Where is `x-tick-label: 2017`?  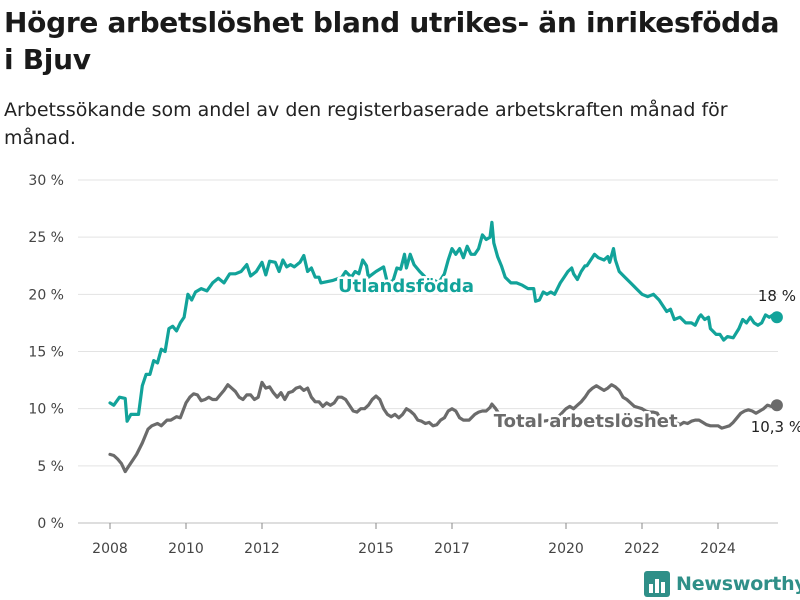 x-tick-label: 2017 is located at coordinates (452, 549).